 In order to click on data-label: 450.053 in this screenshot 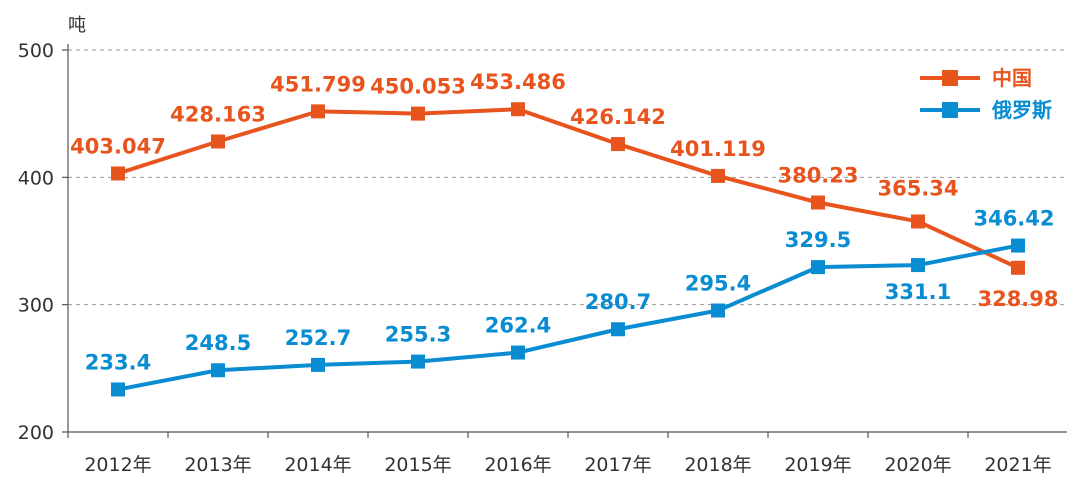, I will do `click(418, 87)`.